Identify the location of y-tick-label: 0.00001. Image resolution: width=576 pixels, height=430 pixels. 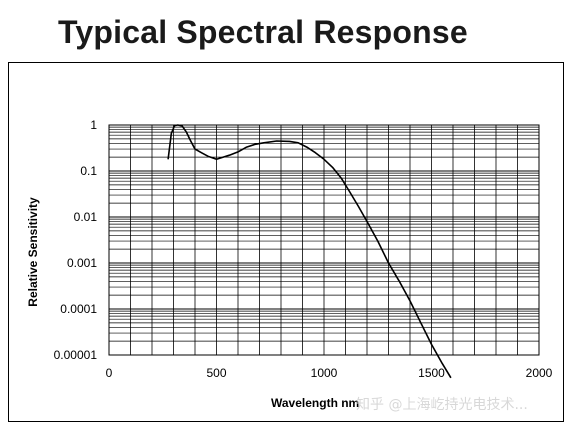
(76, 355).